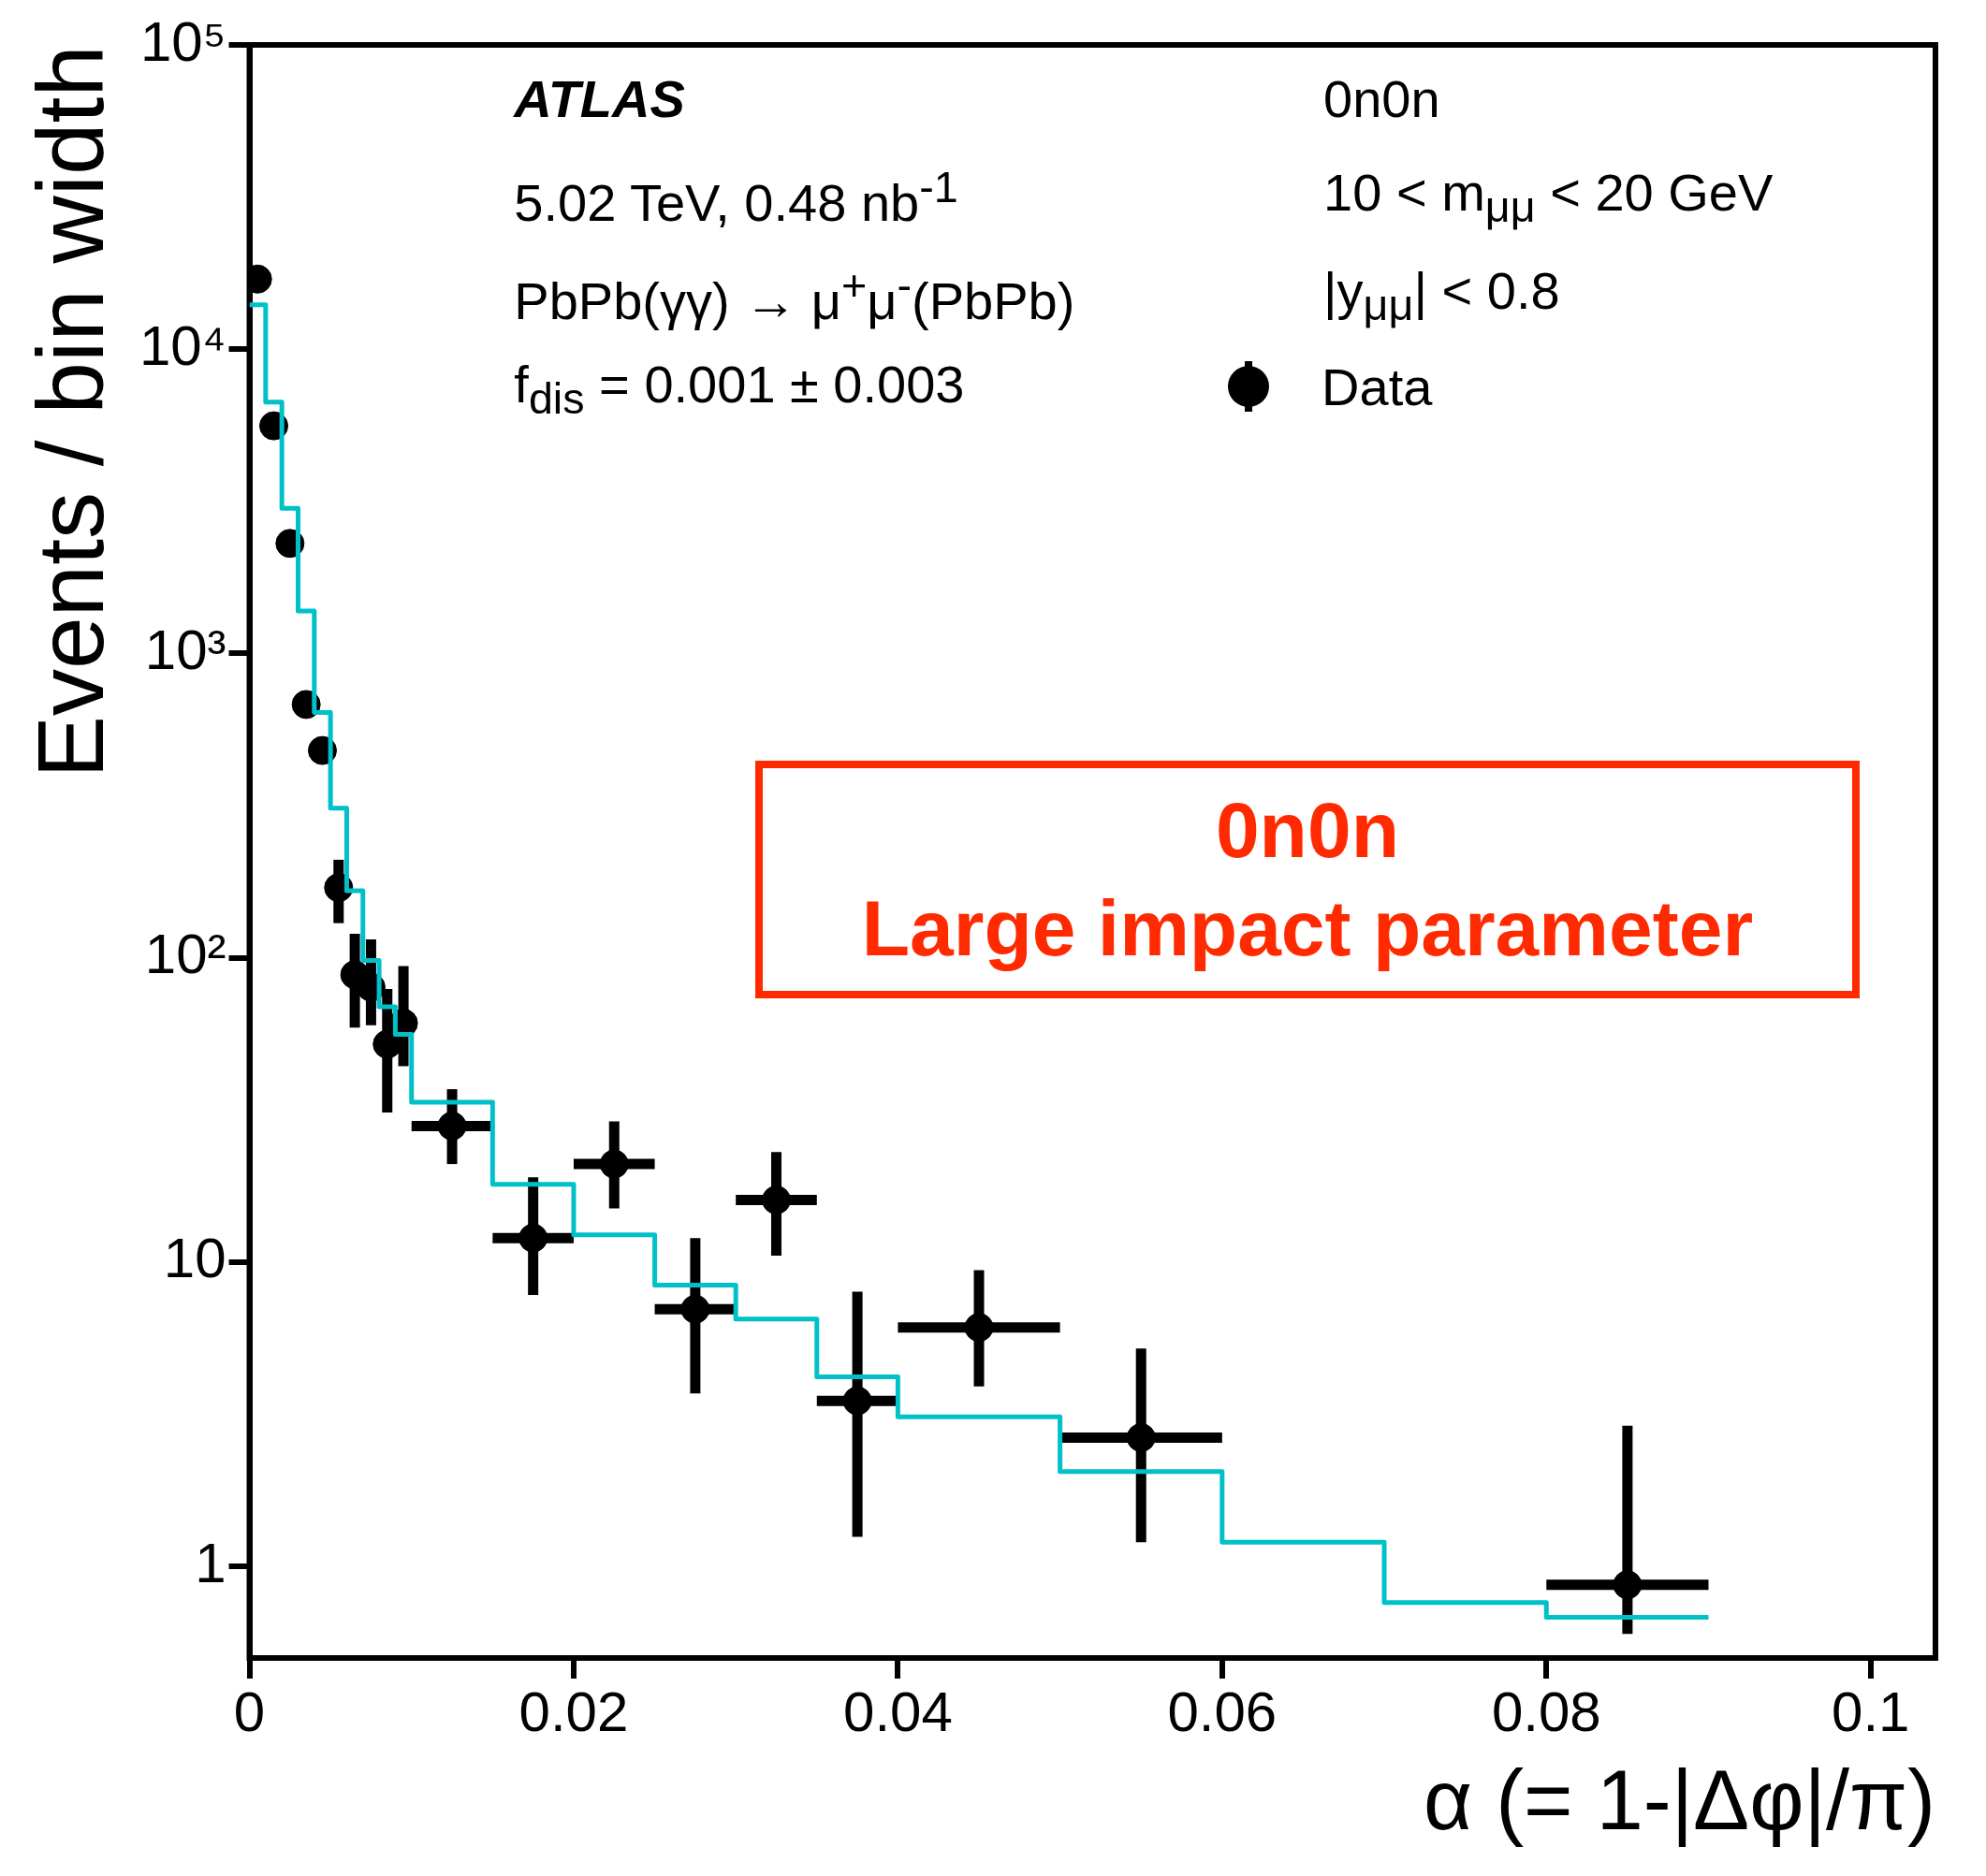 The width and height of the screenshot is (1986, 1876). What do you see at coordinates (249, 1711) in the screenshot?
I see `x-tick-label: 0` at bounding box center [249, 1711].